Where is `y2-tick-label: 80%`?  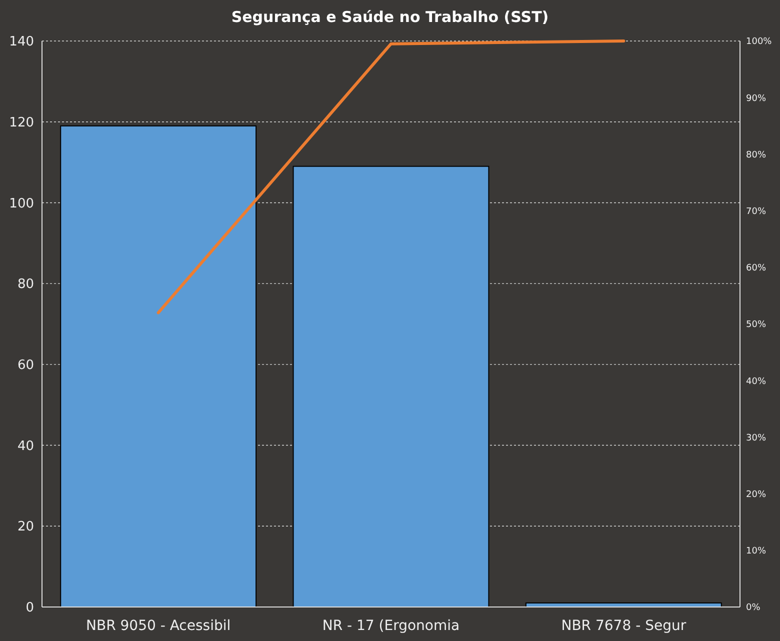
y2-tick-label: 80% is located at coordinates (756, 155).